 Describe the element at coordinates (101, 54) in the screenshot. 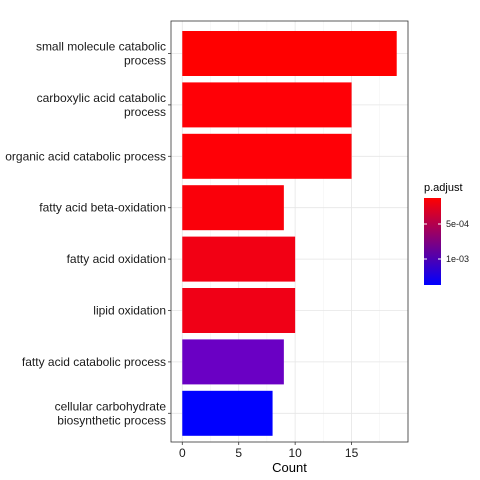

I see `category-label: small molecule catabolic process` at that location.